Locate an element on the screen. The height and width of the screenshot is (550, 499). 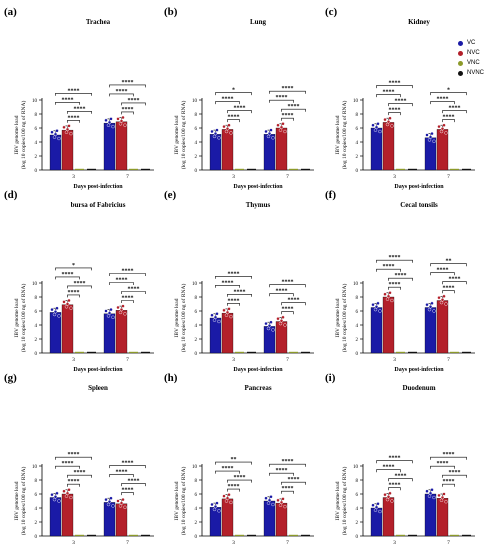
x-tick-label: 7 is located at coordinates (127, 360).